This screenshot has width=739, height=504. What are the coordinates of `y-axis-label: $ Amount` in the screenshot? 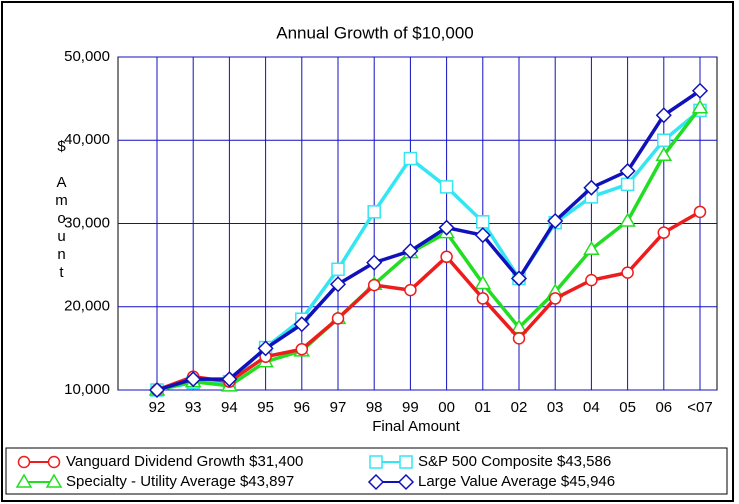 It's located at (61, 210).